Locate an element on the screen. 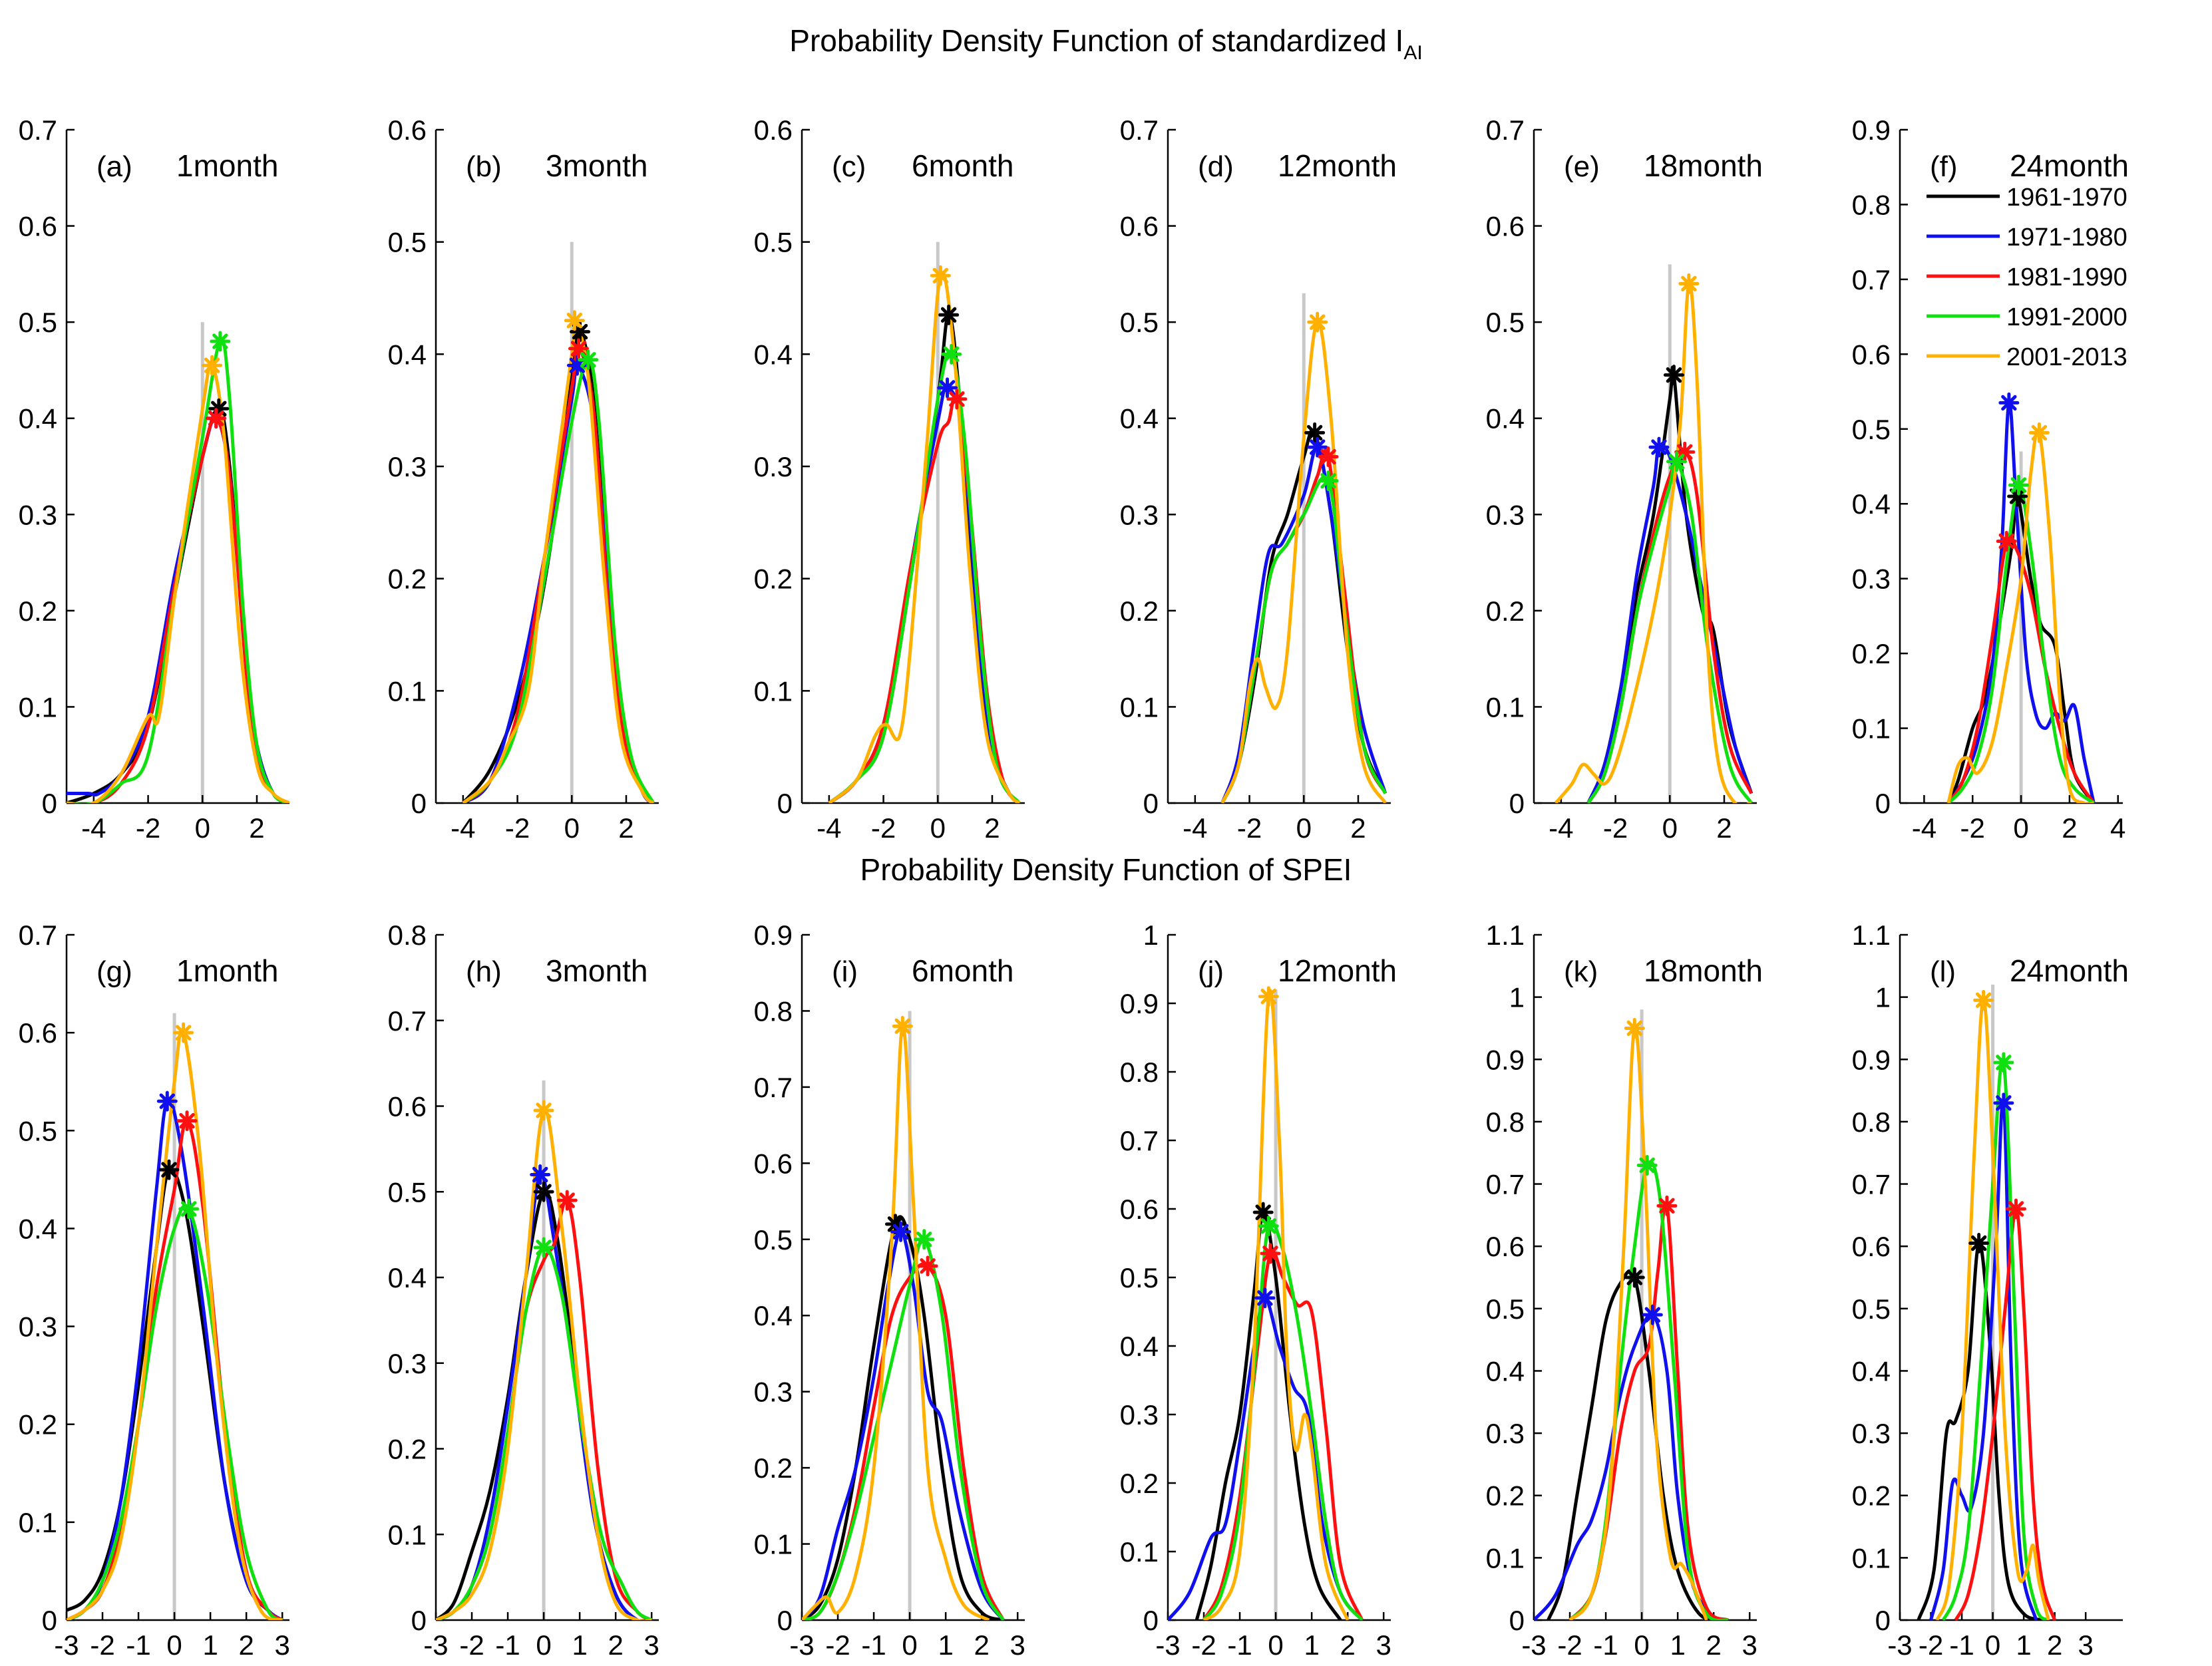 Image resolution: width=2212 pixels, height=1666 pixels. y-tick-label: 0.8 is located at coordinates (1871, 204).